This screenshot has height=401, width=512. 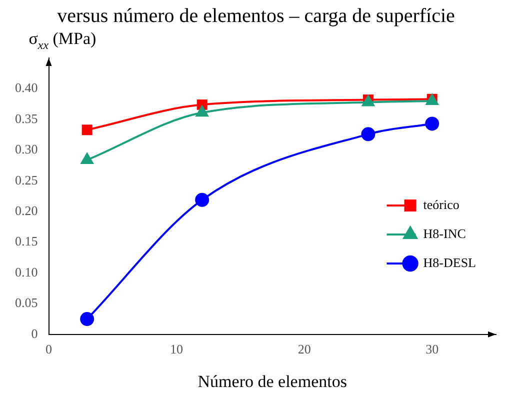 What do you see at coordinates (26, 210) in the screenshot?
I see `y-tick-label: 0.20` at bounding box center [26, 210].